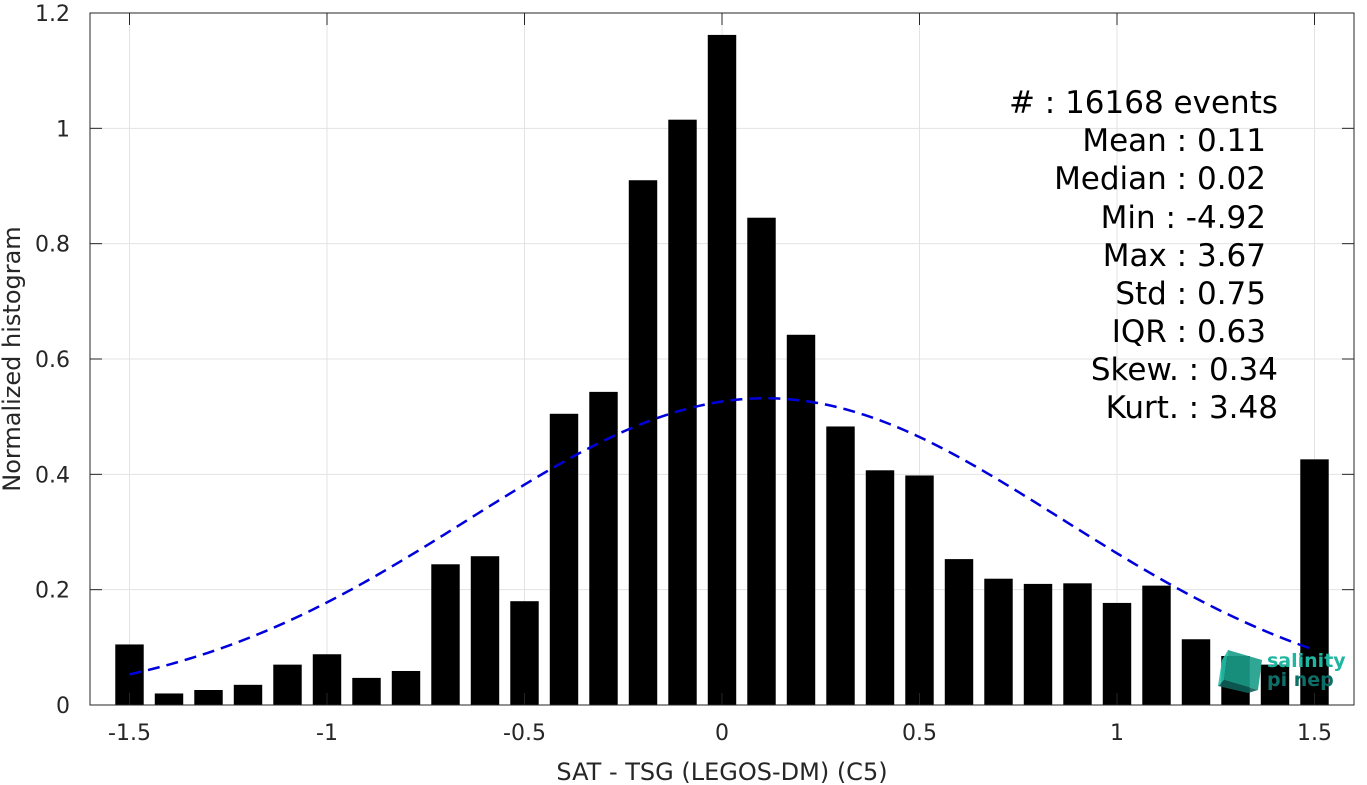 This screenshot has height=785, width=1367. Describe the element at coordinates (52, 245) in the screenshot. I see `y-tick-label: 0.8` at that location.